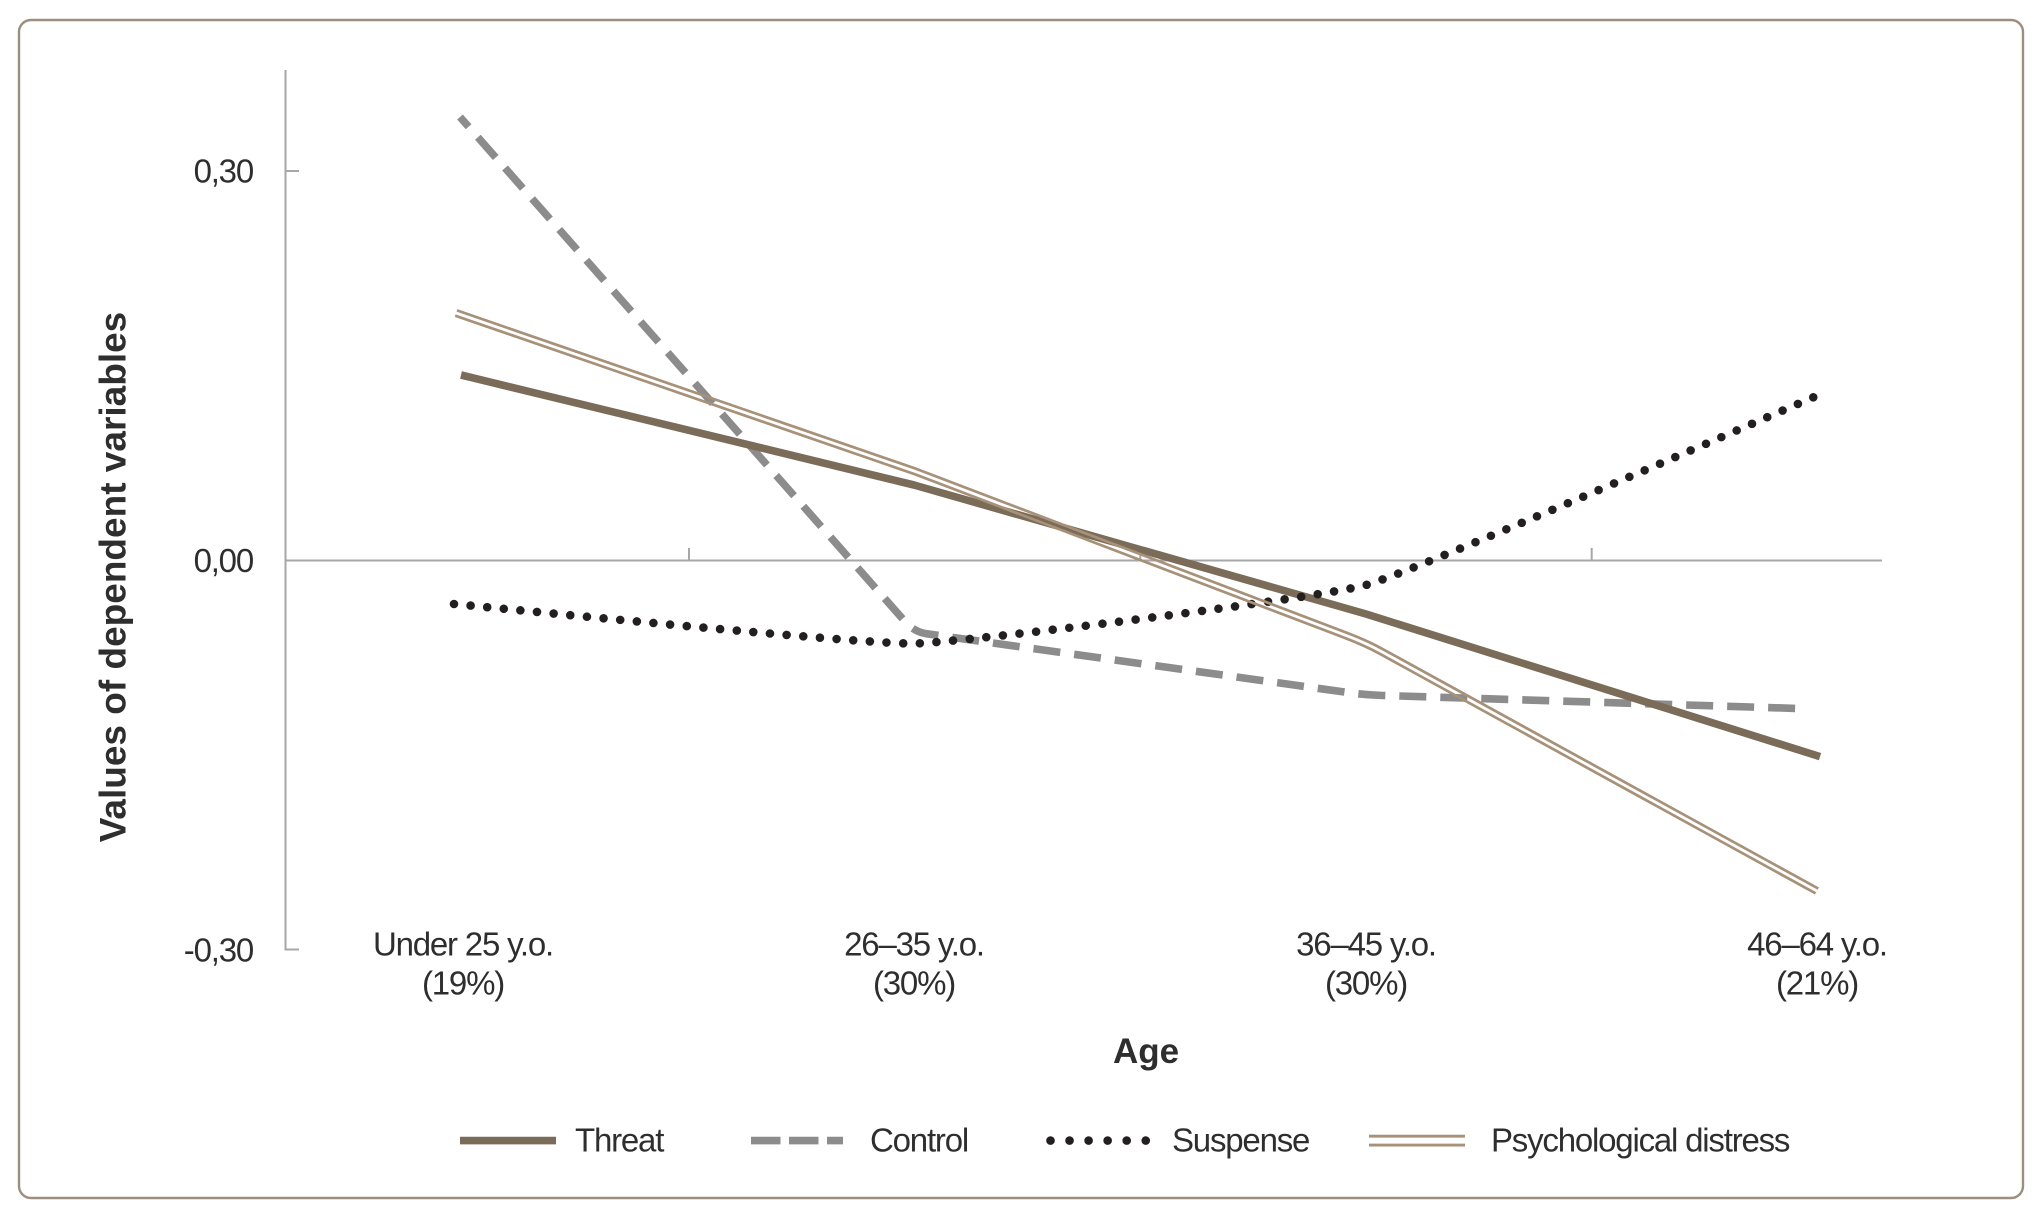 Image resolution: width=2038 pixels, height=1215 pixels. Describe the element at coordinates (224, 560) in the screenshot. I see `svg-text: 0,00` at that location.